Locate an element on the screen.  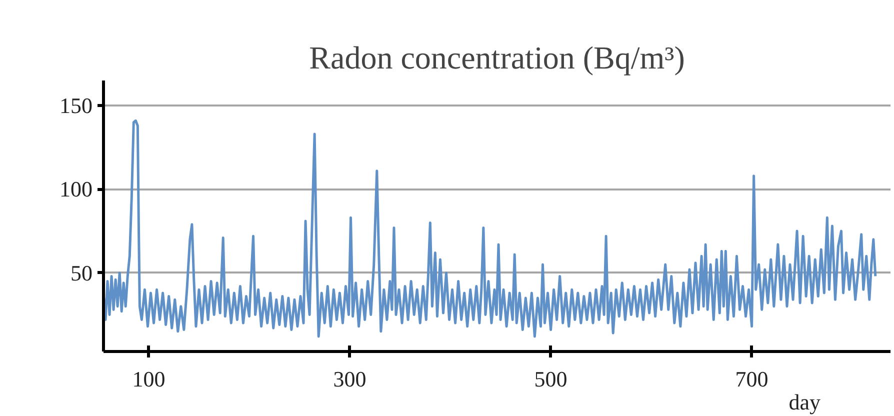
x-tick-label: 300 is located at coordinates (349, 379).